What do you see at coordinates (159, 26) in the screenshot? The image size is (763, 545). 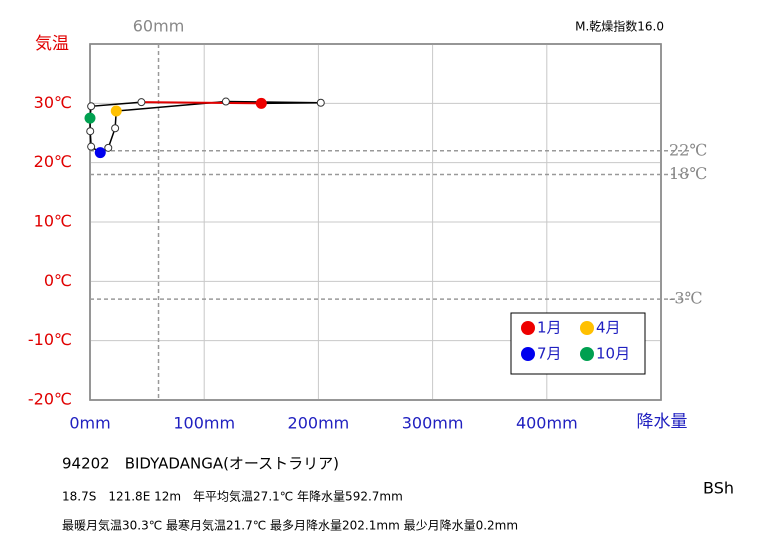 I see `reference-label: 60mm` at bounding box center [159, 26].